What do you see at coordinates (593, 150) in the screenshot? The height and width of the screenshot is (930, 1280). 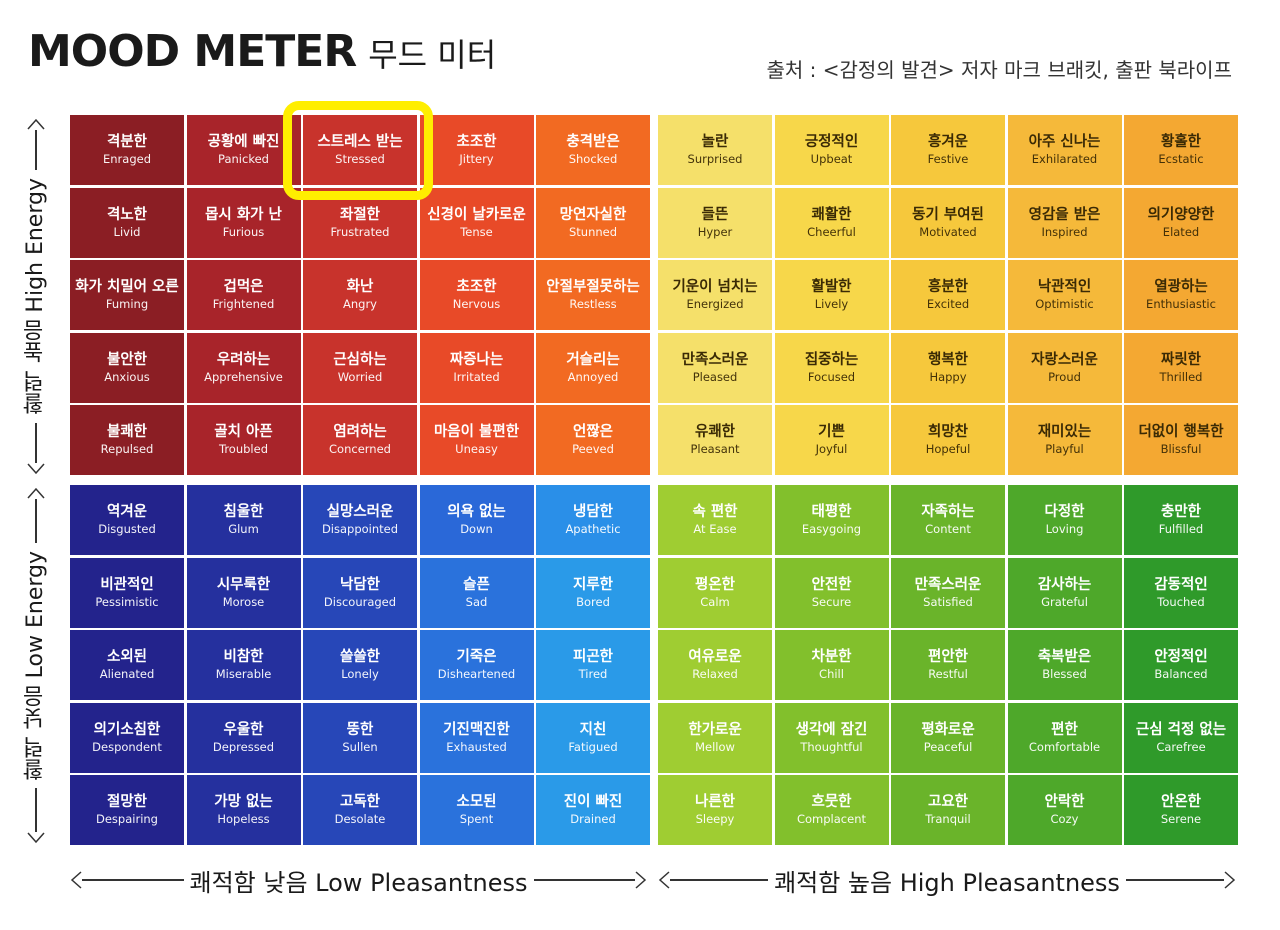 I see `mood-cell-shocked: 충격받은 Shocked` at bounding box center [593, 150].